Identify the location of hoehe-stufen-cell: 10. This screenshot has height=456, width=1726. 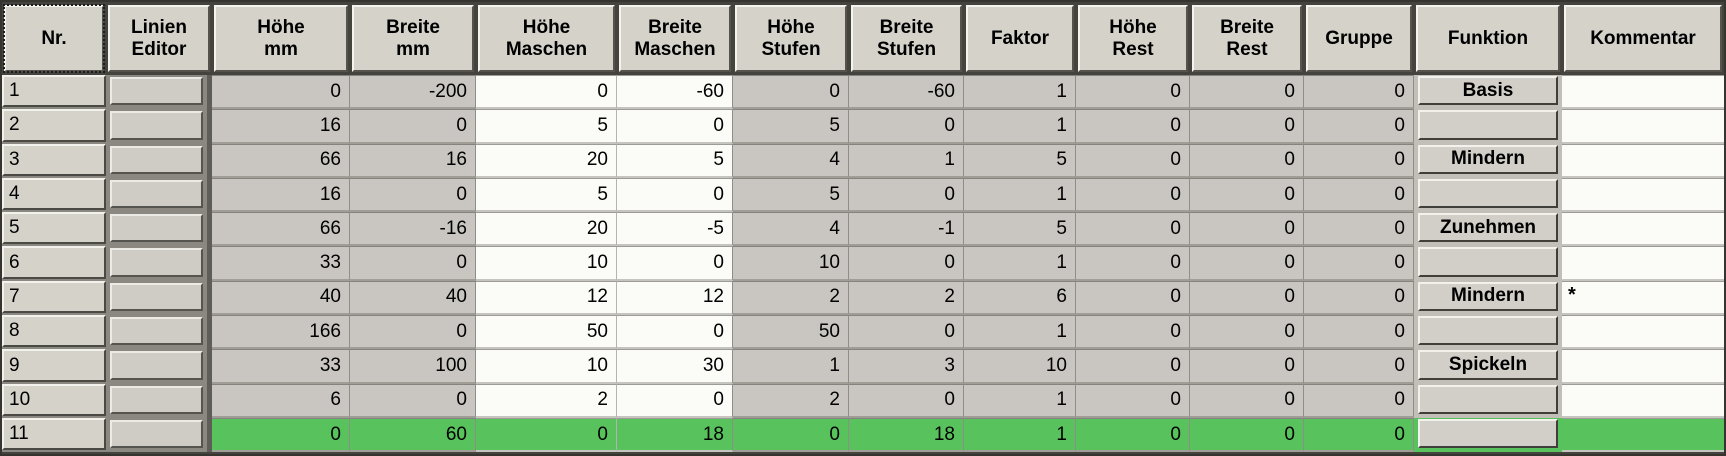
(791, 263).